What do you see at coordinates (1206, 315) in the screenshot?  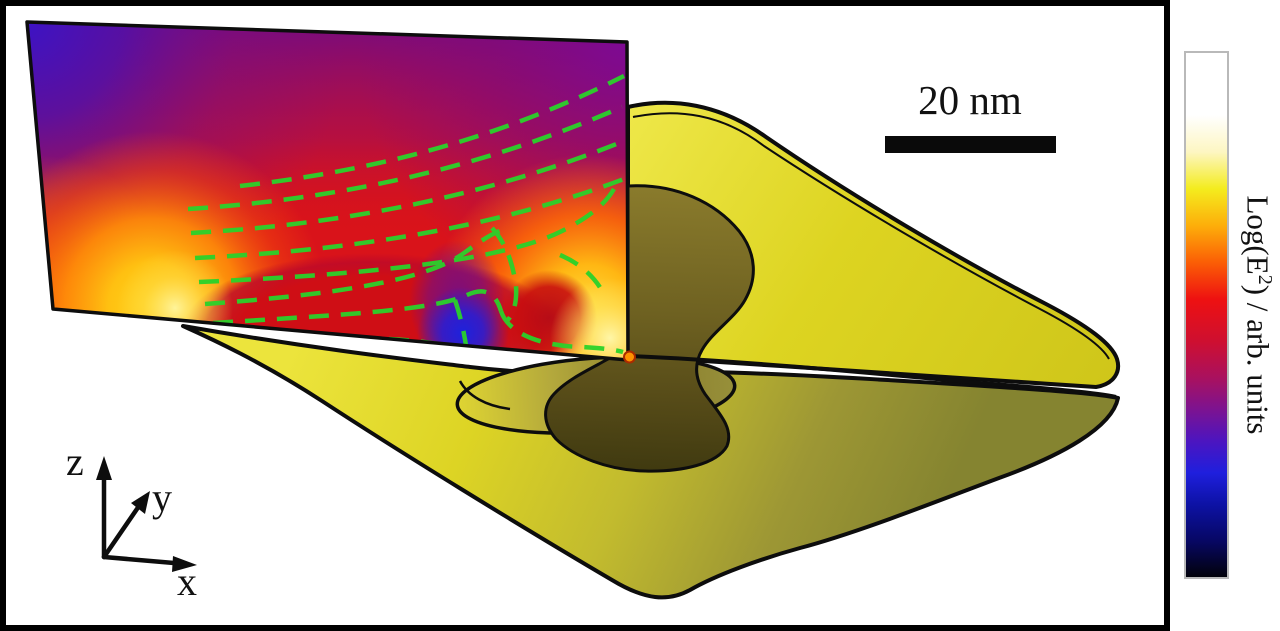 I see `colorbar` at bounding box center [1206, 315].